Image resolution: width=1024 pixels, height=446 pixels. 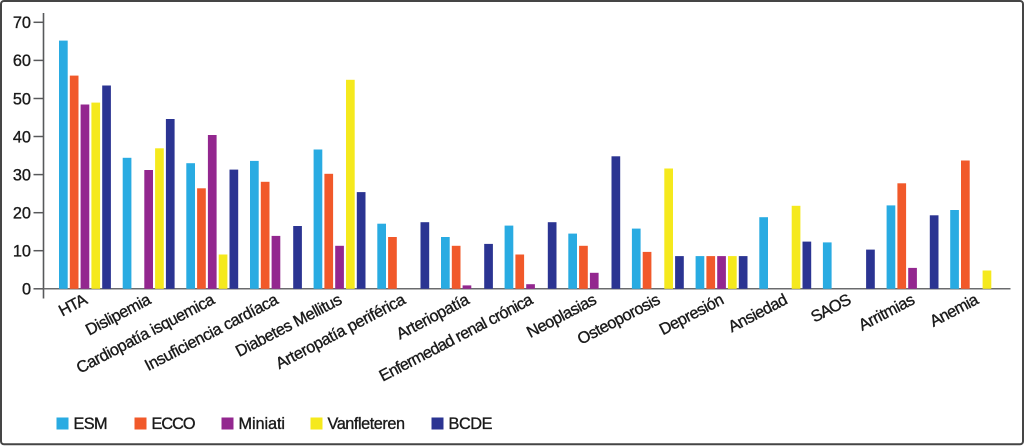 I want to click on svg-text: 70, so click(x=22, y=23).